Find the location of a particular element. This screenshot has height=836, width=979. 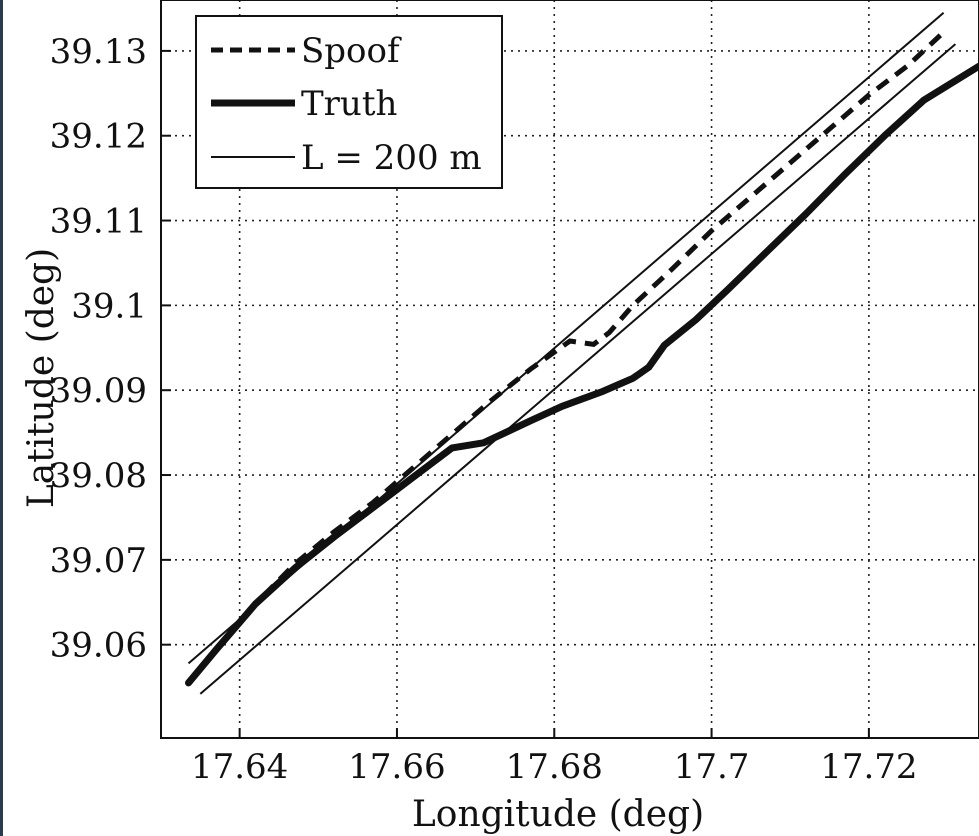

legend-label-spoof: Spoof is located at coordinates (351, 51).